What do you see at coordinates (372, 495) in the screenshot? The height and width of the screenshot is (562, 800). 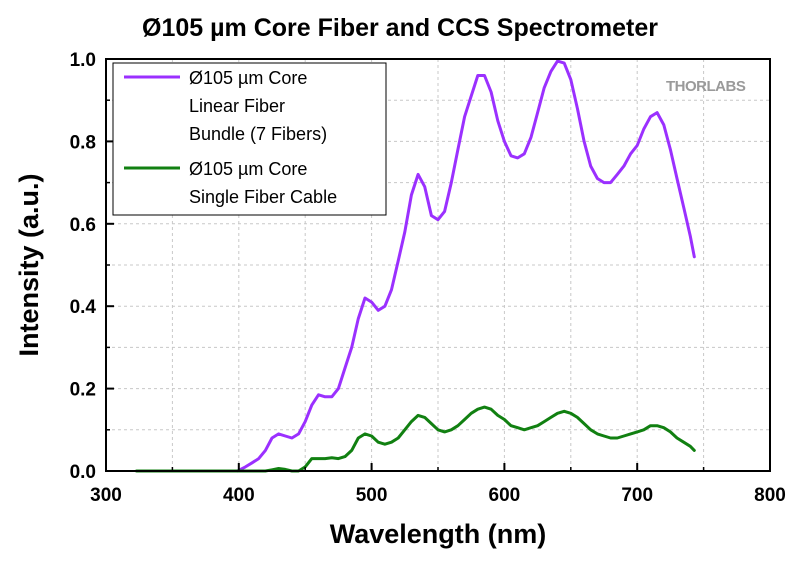 I see `x-tick-label: 500` at bounding box center [372, 495].